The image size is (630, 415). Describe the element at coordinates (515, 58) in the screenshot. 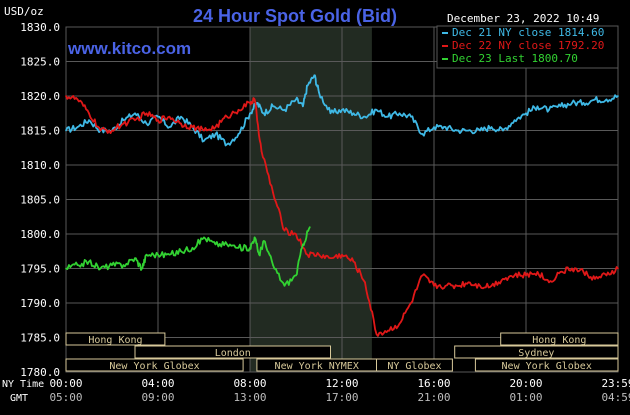

I see `legend-entry: Dec 23 Last 1800.70` at that location.